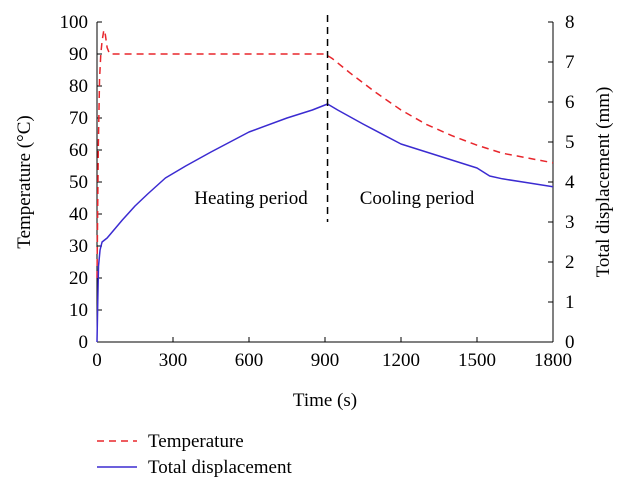 The height and width of the screenshot is (499, 629). What do you see at coordinates (570, 22) in the screenshot?
I see `right-y-tick-label: 8` at bounding box center [570, 22].